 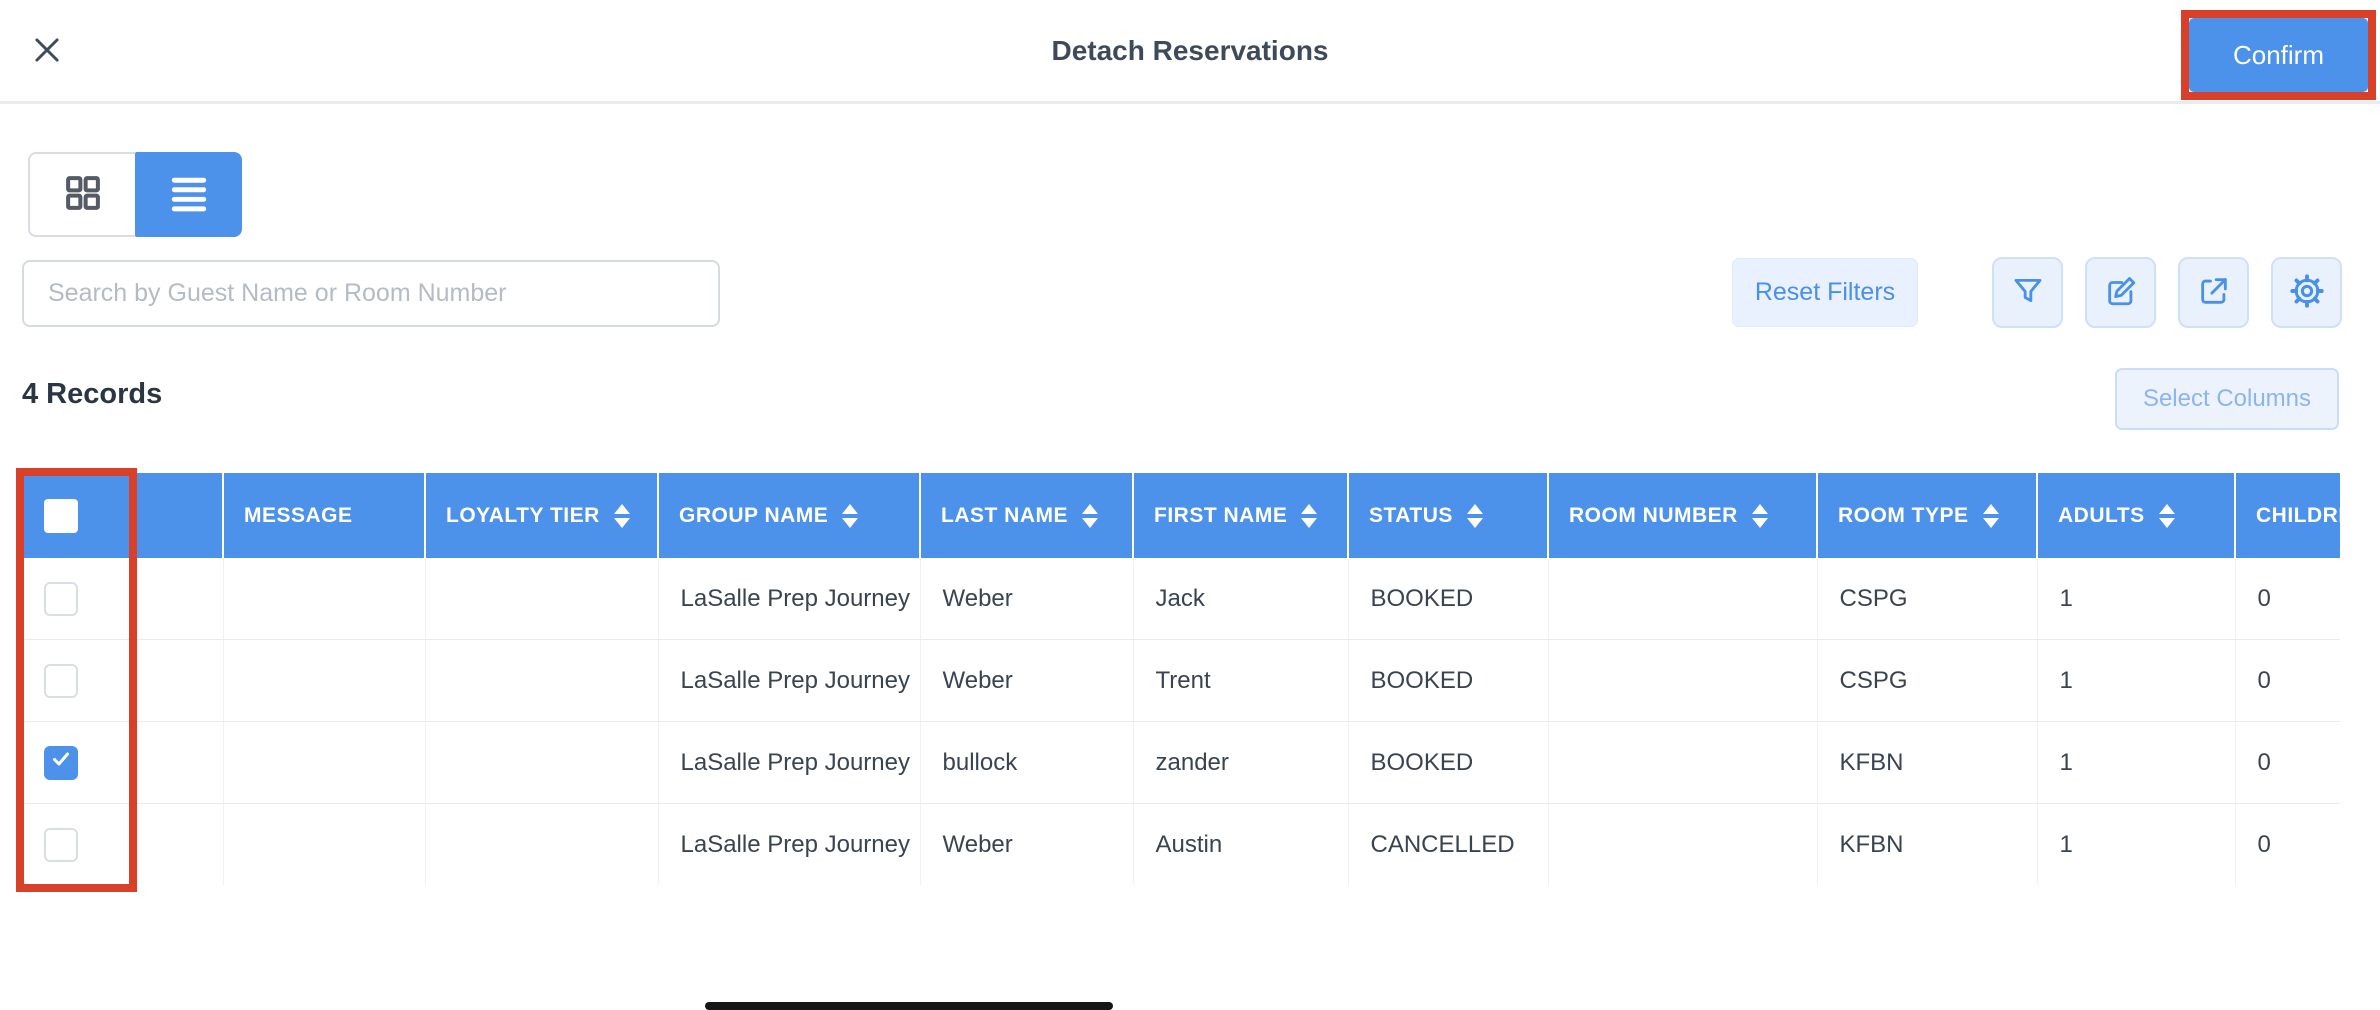 I want to click on confirm-highlight-annotation: Confirm, so click(x=2278, y=55).